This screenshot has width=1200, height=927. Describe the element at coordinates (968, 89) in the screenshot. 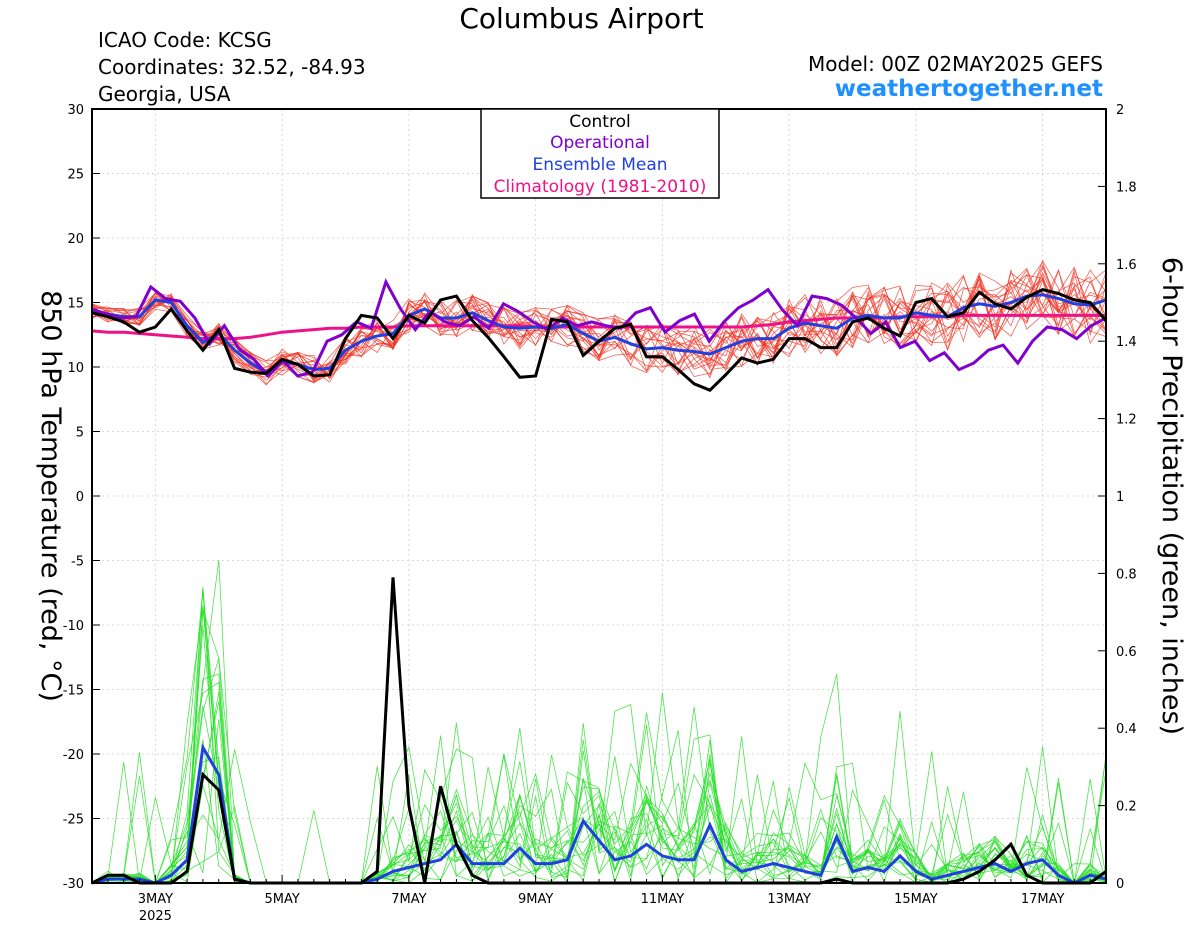

I see `site-link: weathertogether.net` at that location.